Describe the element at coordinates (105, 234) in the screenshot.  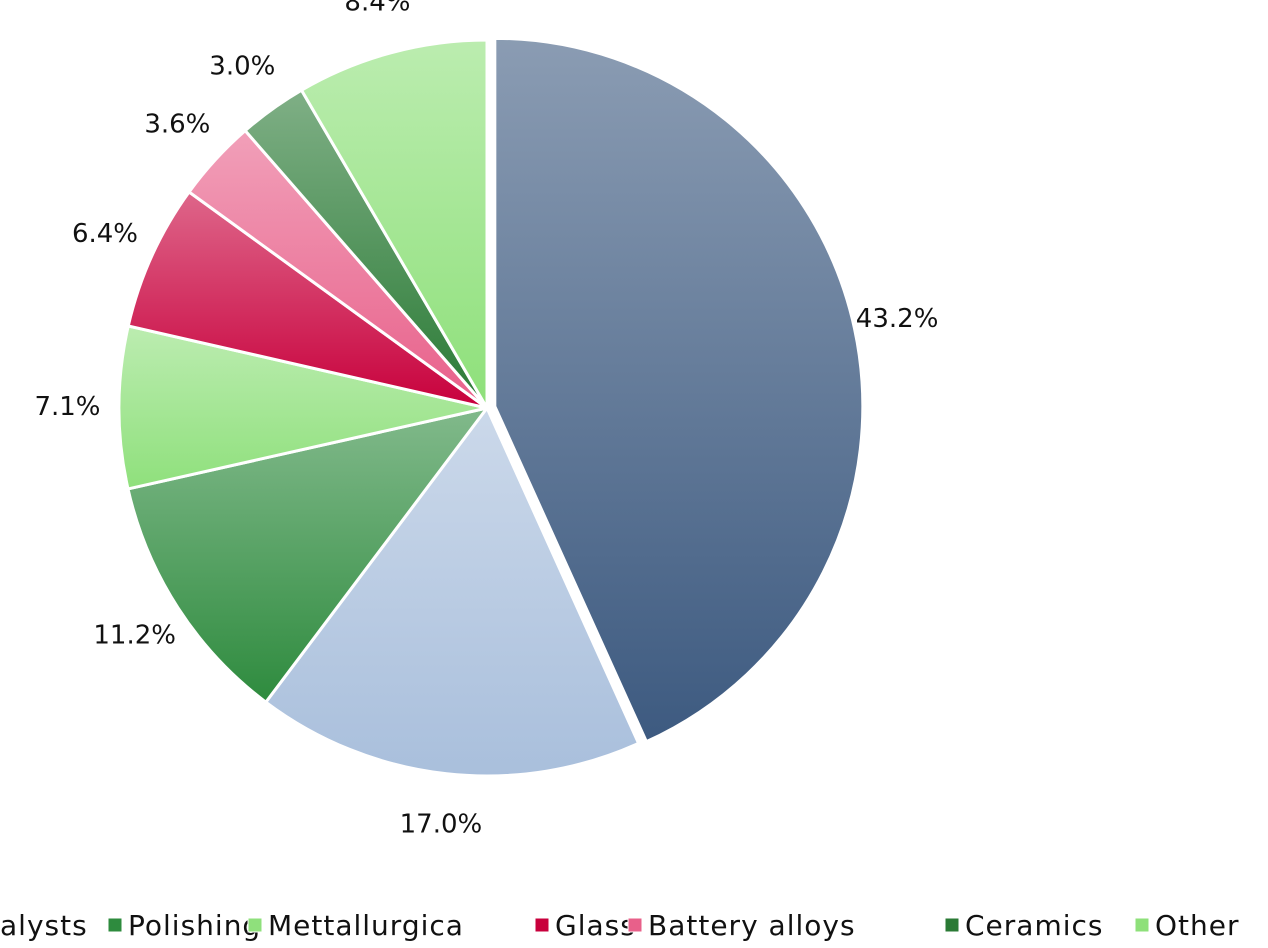
I see `data-label: 6.4%` at that location.